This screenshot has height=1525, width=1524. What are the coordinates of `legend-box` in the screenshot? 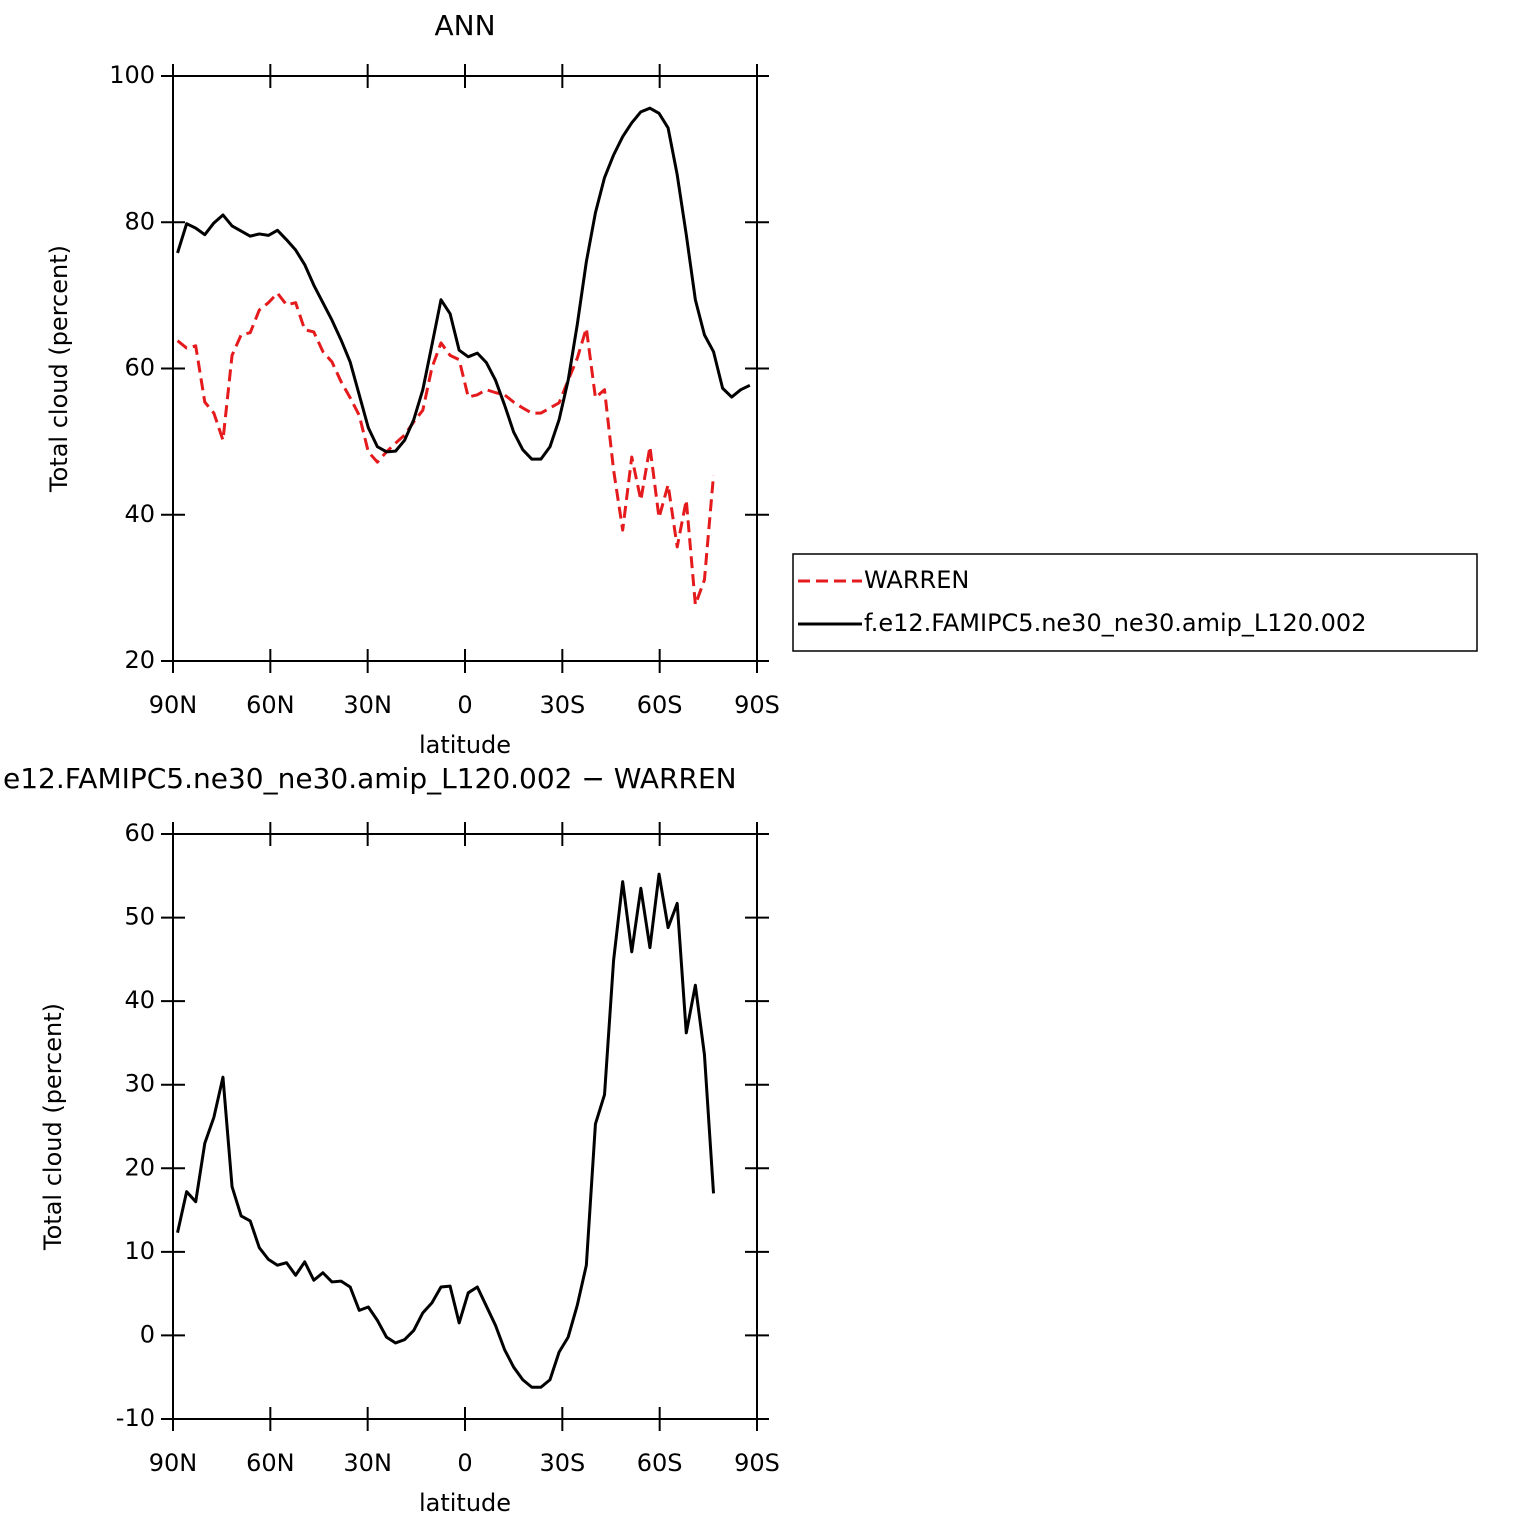 It's located at (1135, 602).